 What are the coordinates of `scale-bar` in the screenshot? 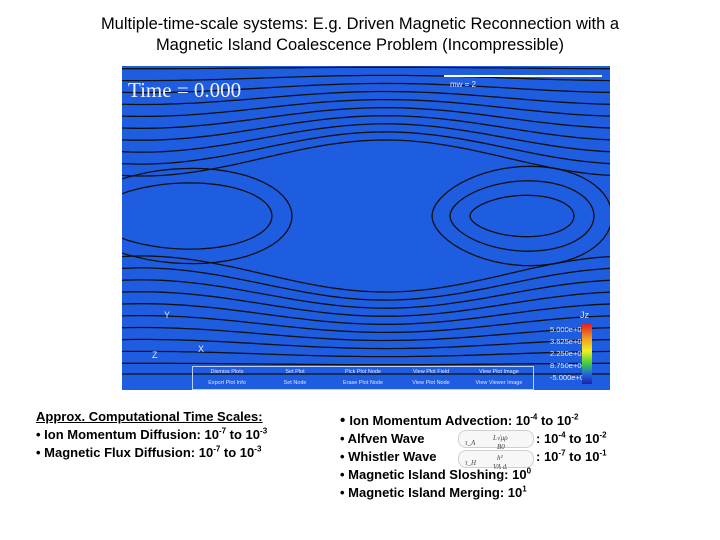 It's located at (523, 76).